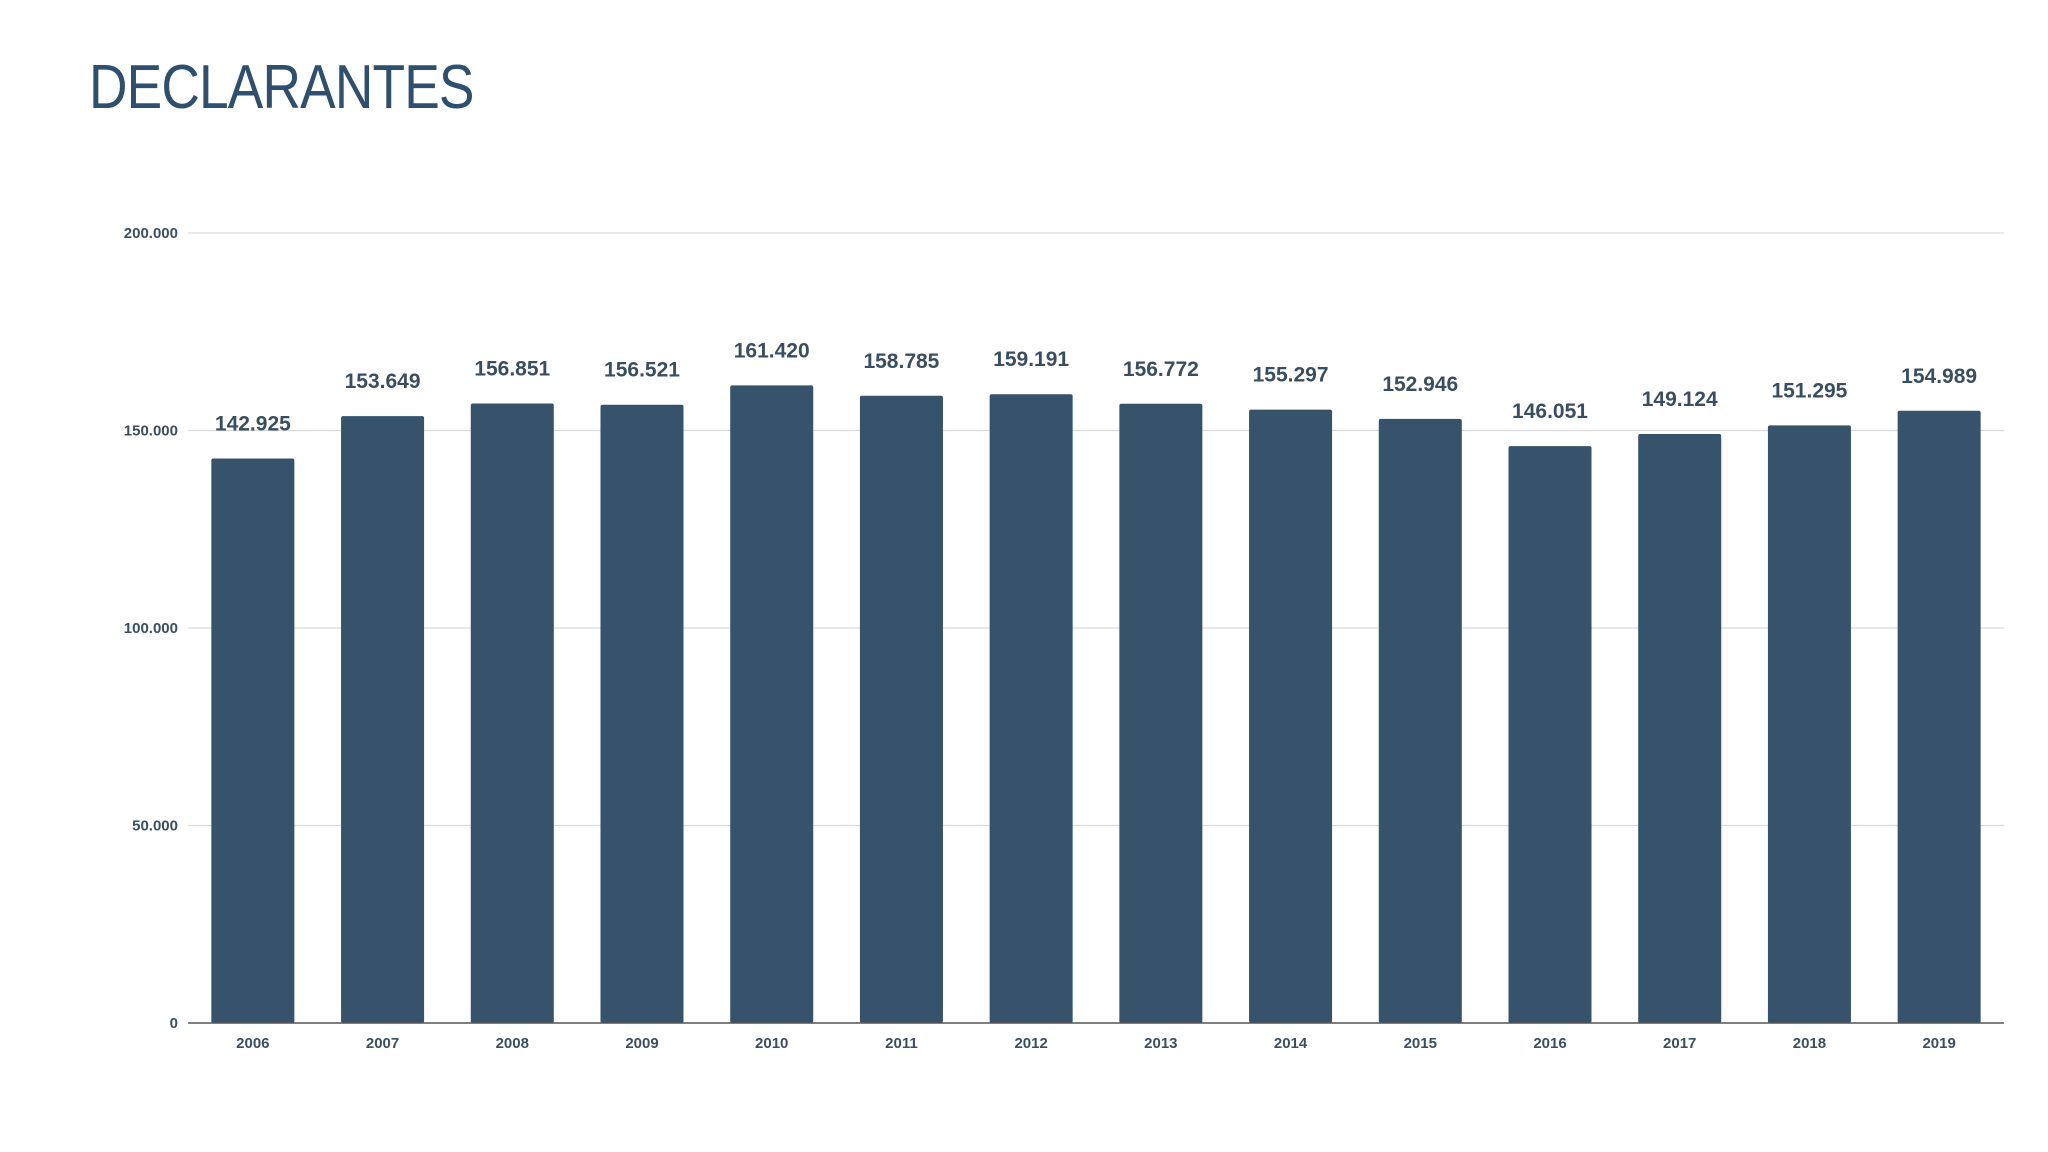  What do you see at coordinates (772, 350) in the screenshot?
I see `data-label-2010: 161.420` at bounding box center [772, 350].